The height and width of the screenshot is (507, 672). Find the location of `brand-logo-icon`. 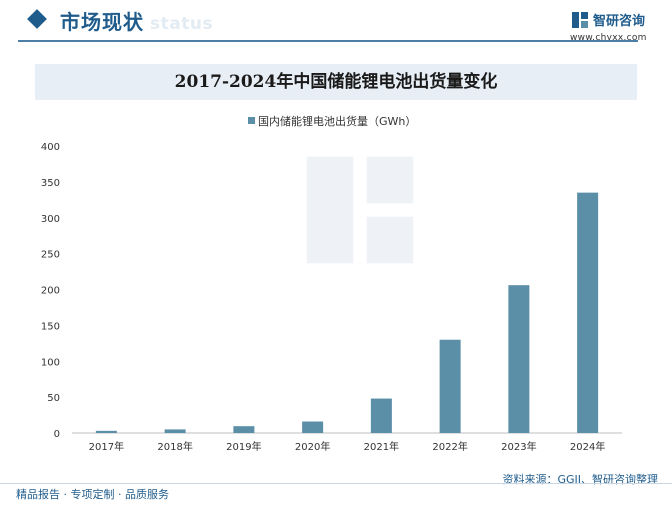

brand-logo-icon is located at coordinates (580, 20).